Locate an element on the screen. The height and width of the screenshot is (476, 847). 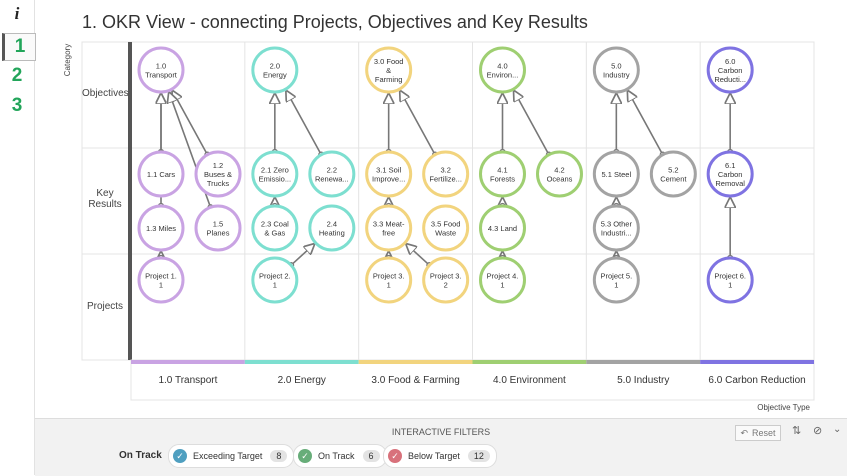
node: Project 3.1 is located at coordinates (389, 280).